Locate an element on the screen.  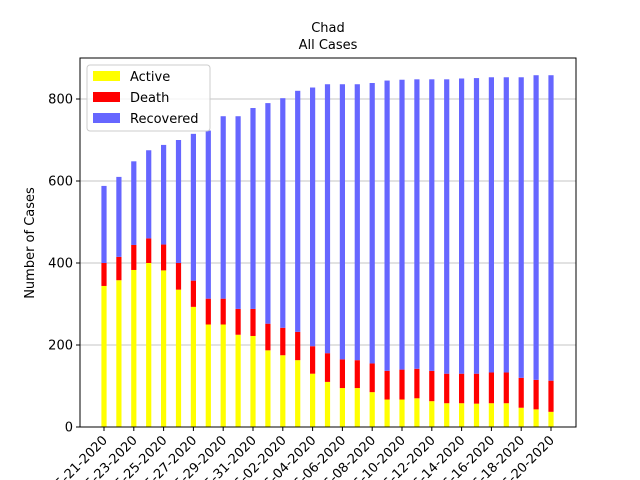
y-tick-label: 400 is located at coordinates (60, 264).